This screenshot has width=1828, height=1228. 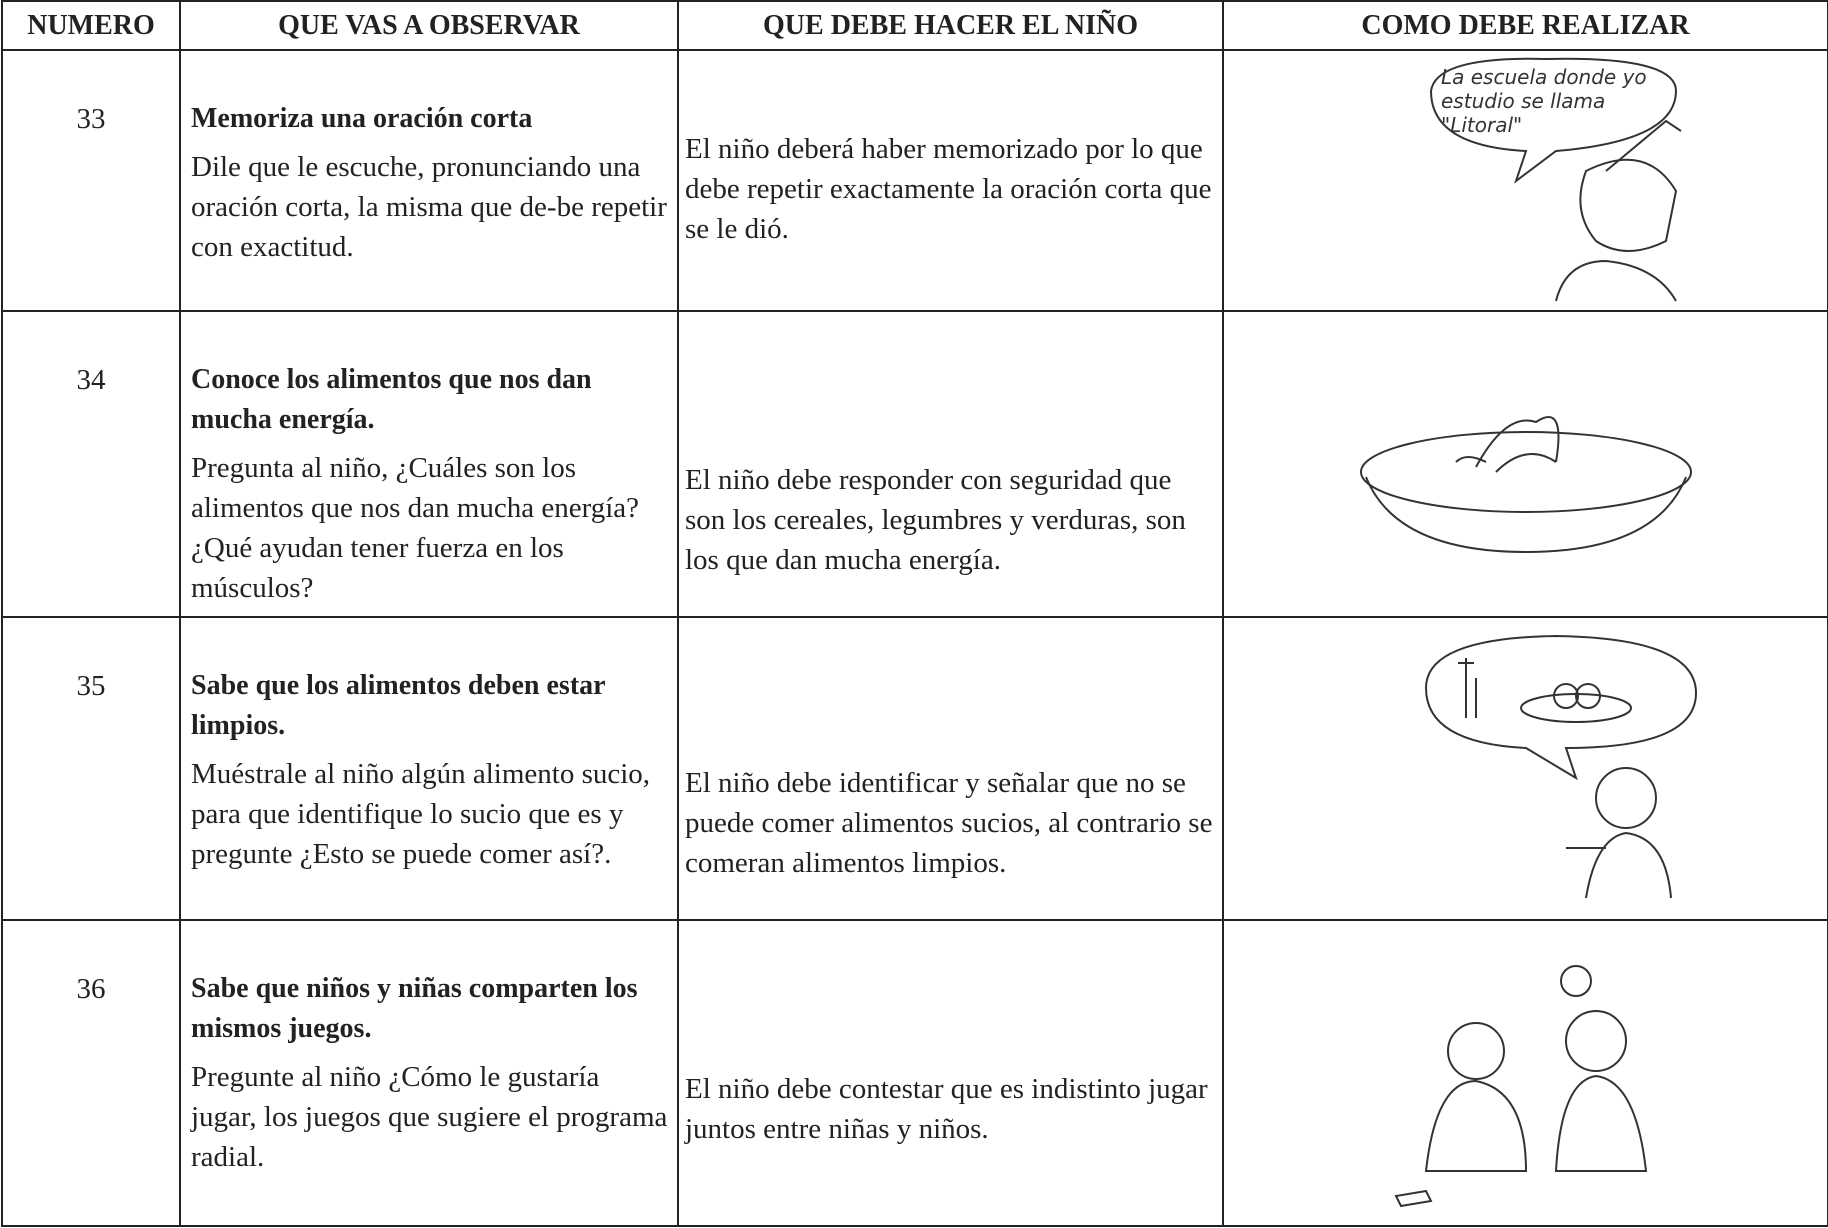 I want to click on column-header: NUMERO, so click(x=91, y=25).